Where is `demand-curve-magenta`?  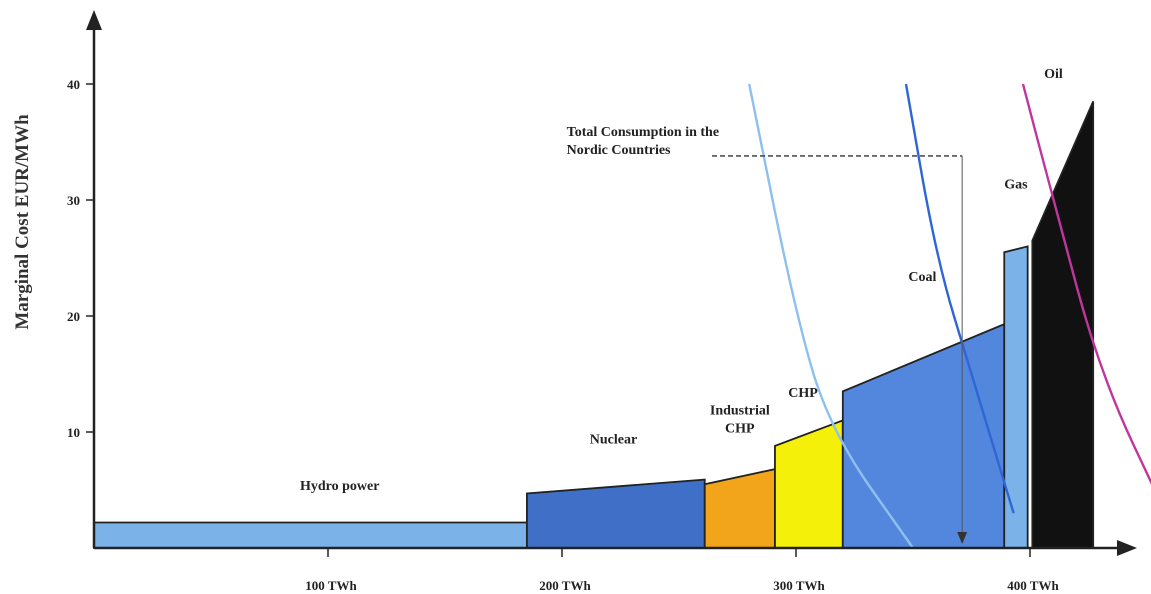 demand-curve-magenta is located at coordinates (1086, 284).